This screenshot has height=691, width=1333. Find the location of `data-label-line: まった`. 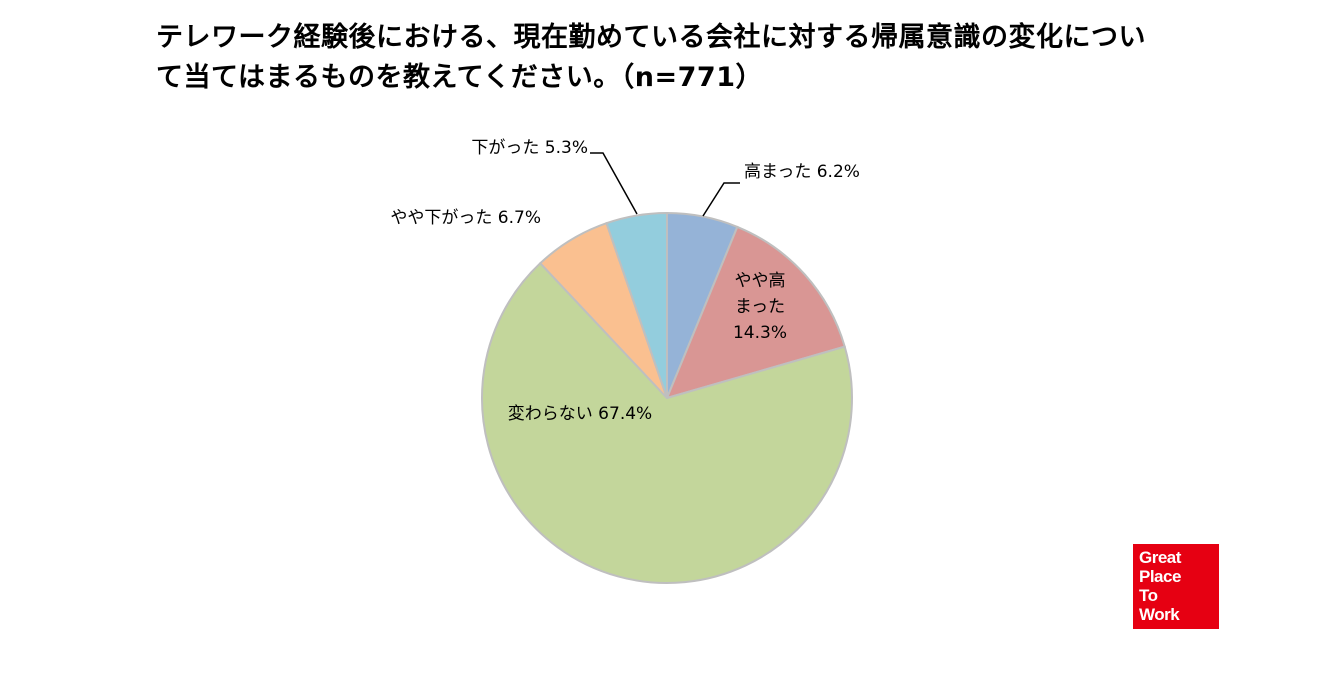

data-label-line: まった is located at coordinates (760, 307).